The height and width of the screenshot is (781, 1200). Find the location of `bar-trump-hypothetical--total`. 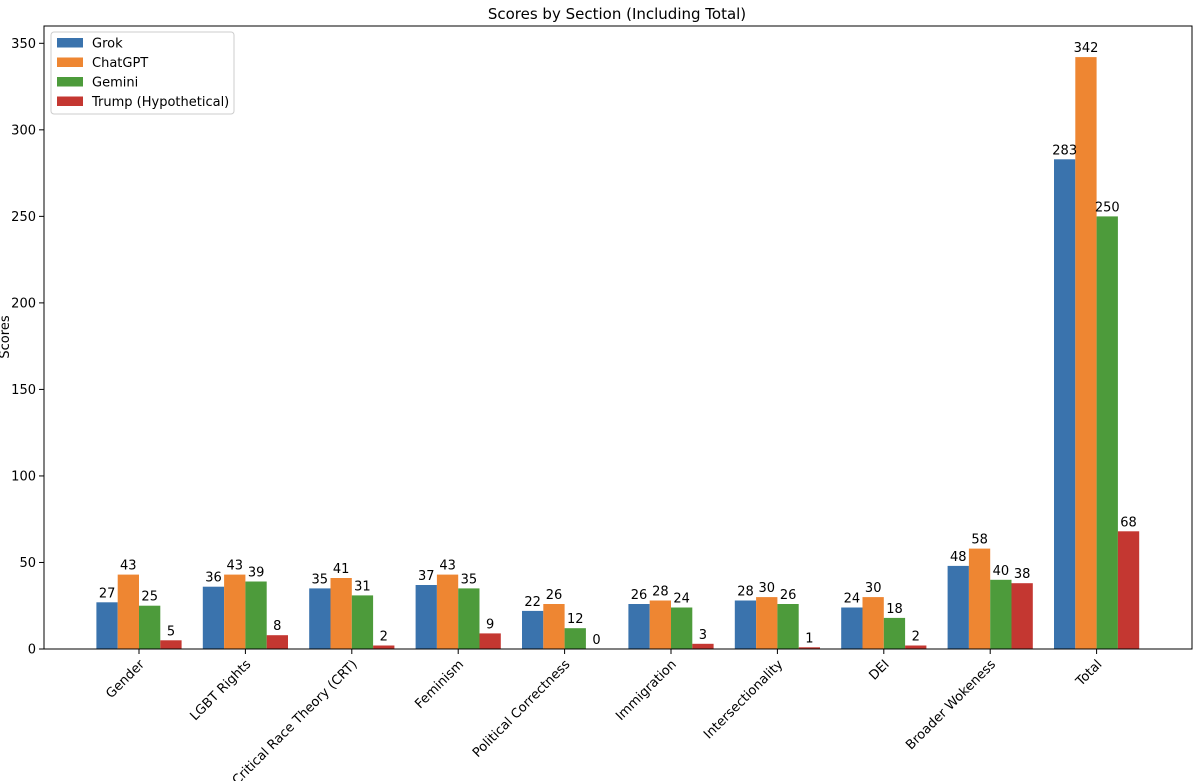

bar-trump-hypothetical--total is located at coordinates (1128, 590).